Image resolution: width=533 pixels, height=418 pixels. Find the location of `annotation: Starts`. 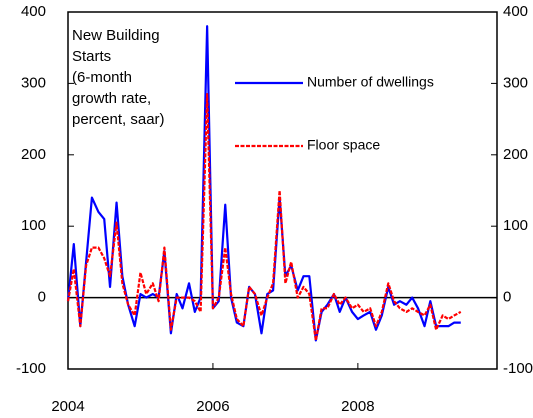

annotation: Starts is located at coordinates (91, 56).